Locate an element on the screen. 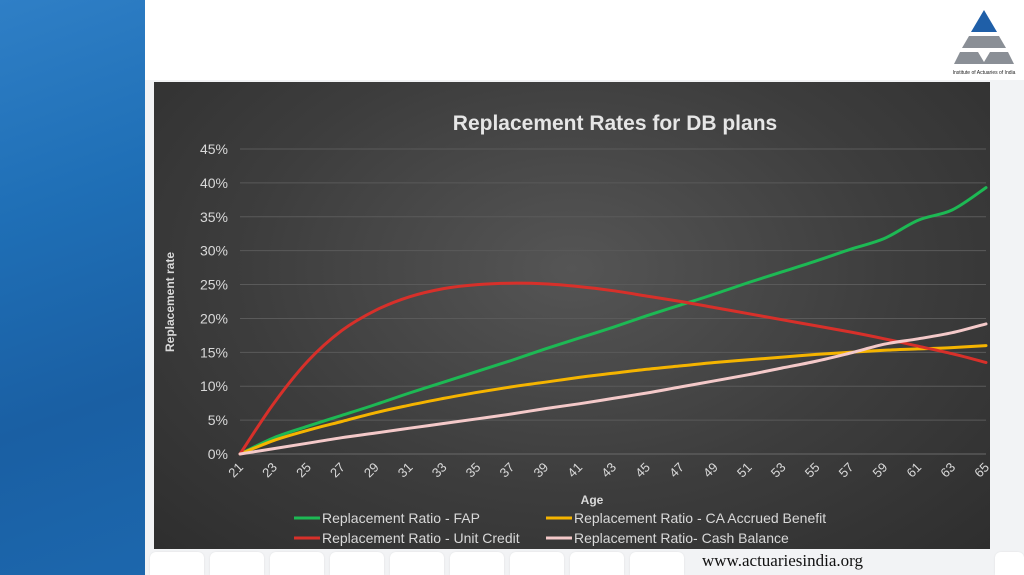  x-tick-label: 57 is located at coordinates (846, 470).